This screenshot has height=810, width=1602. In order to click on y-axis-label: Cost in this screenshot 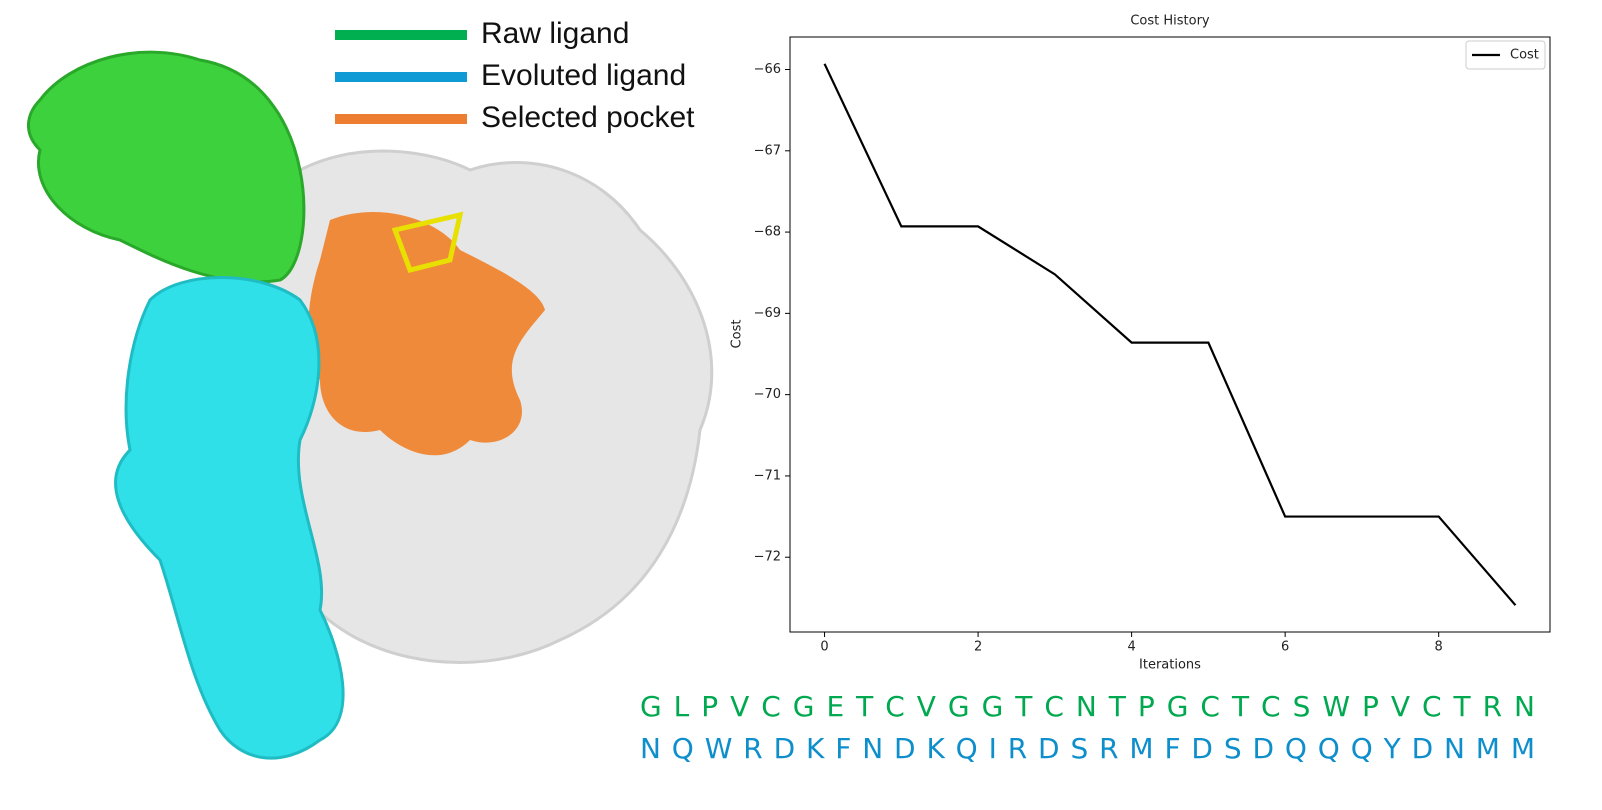, I will do `click(737, 334)`.